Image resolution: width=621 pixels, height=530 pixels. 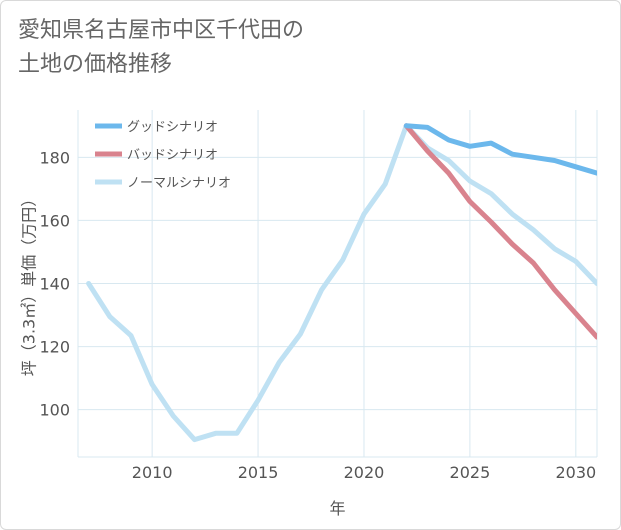 What do you see at coordinates (228, 48) in the screenshot?
I see `chart-title: 愛知県名古屋市中区千代田の 土地の価格推移` at bounding box center [228, 48].